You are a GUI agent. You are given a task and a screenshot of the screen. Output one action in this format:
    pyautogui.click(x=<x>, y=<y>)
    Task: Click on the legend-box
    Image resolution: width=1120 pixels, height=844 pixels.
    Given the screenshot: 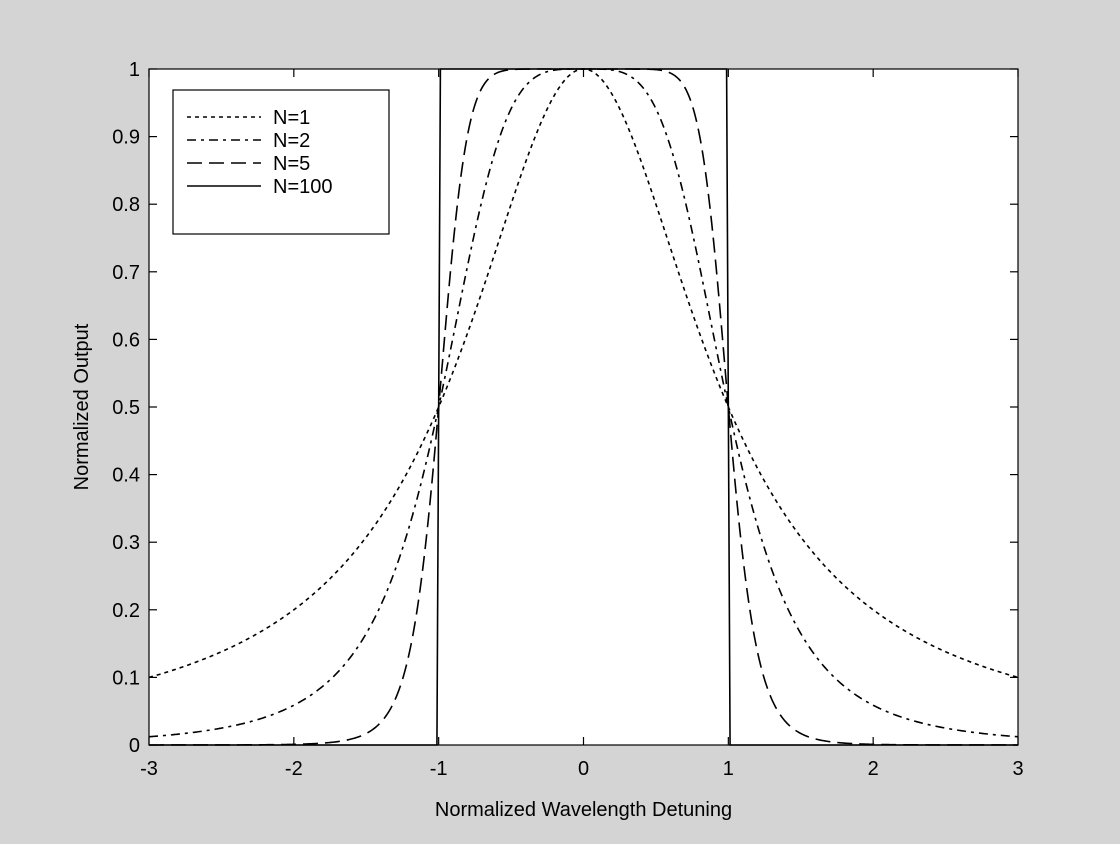 What is the action you would take?
    pyautogui.click(x=281, y=162)
    